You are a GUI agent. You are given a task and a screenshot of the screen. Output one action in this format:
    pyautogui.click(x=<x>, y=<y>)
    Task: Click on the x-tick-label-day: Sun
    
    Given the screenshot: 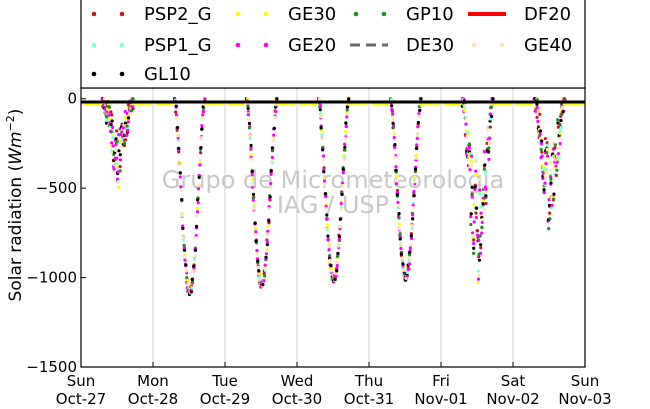 What is the action you would take?
    pyautogui.click(x=585, y=381)
    